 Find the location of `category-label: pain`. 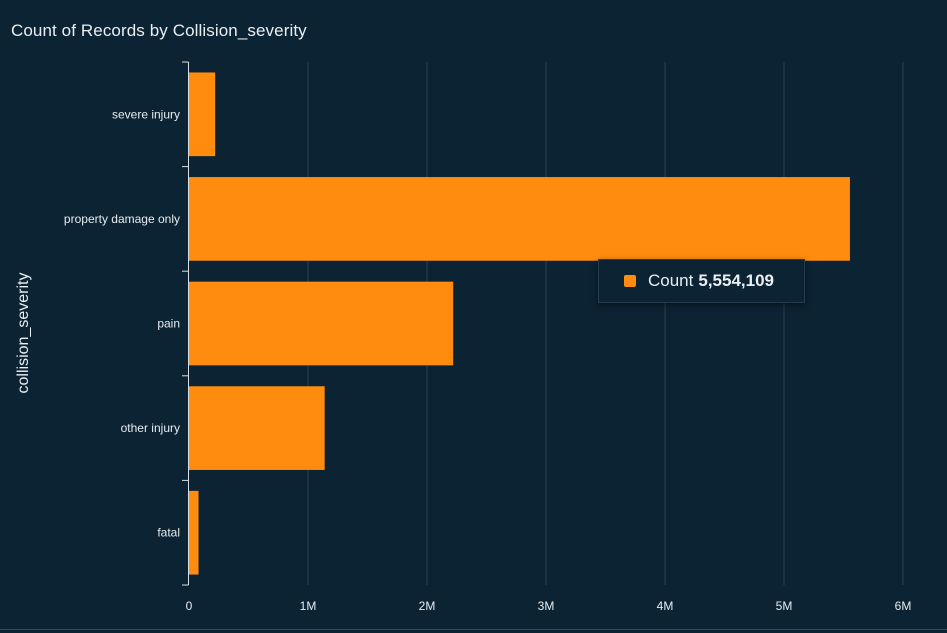

category-label: pain is located at coordinates (168, 324).